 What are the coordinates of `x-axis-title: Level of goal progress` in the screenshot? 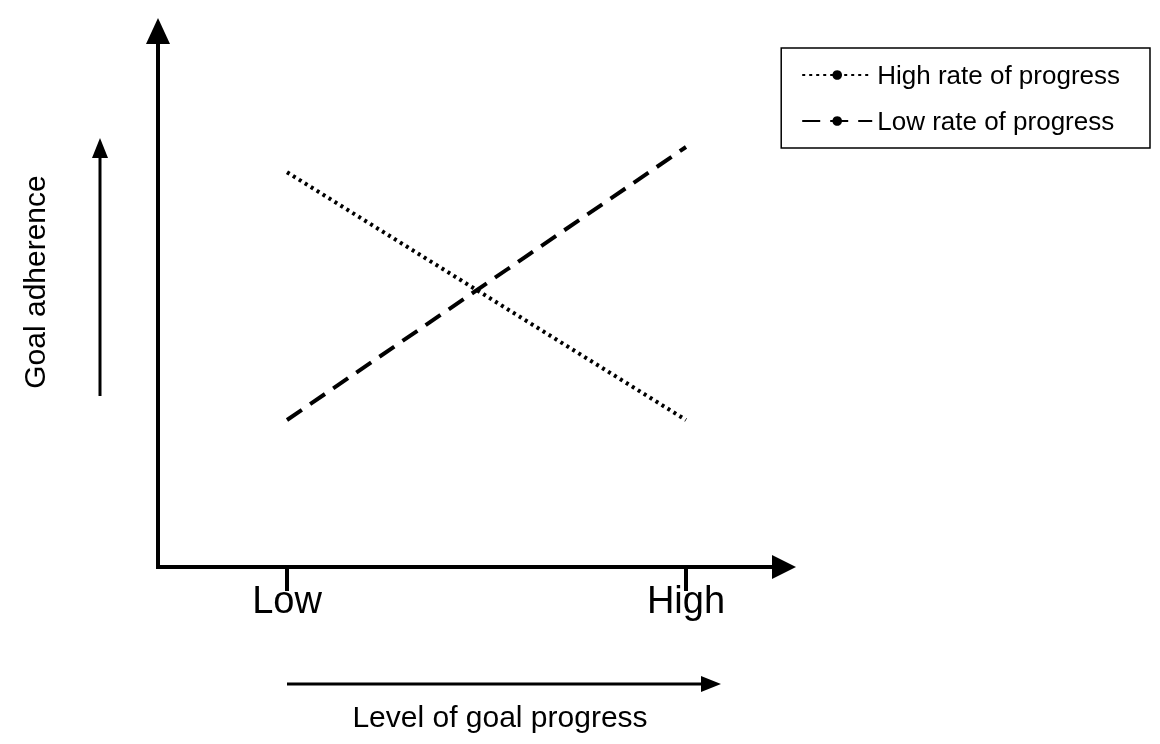 It's located at (500, 717).